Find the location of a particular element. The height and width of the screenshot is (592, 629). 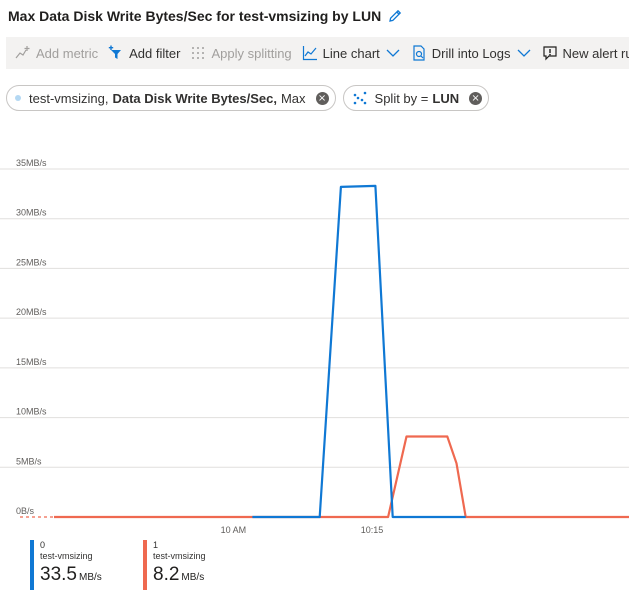

split-by-value: LUN is located at coordinates (446, 98).